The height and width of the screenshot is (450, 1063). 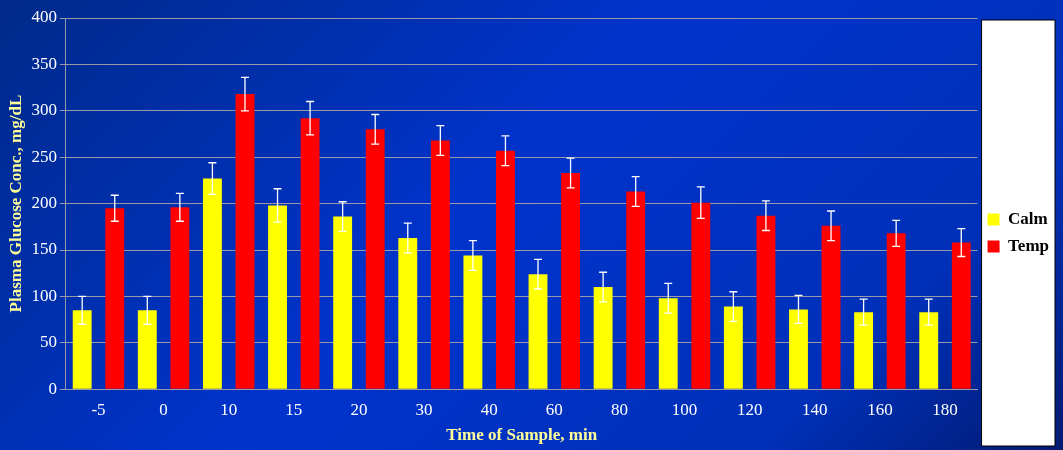 What do you see at coordinates (945, 409) in the screenshot?
I see `x-tick-label: 180` at bounding box center [945, 409].